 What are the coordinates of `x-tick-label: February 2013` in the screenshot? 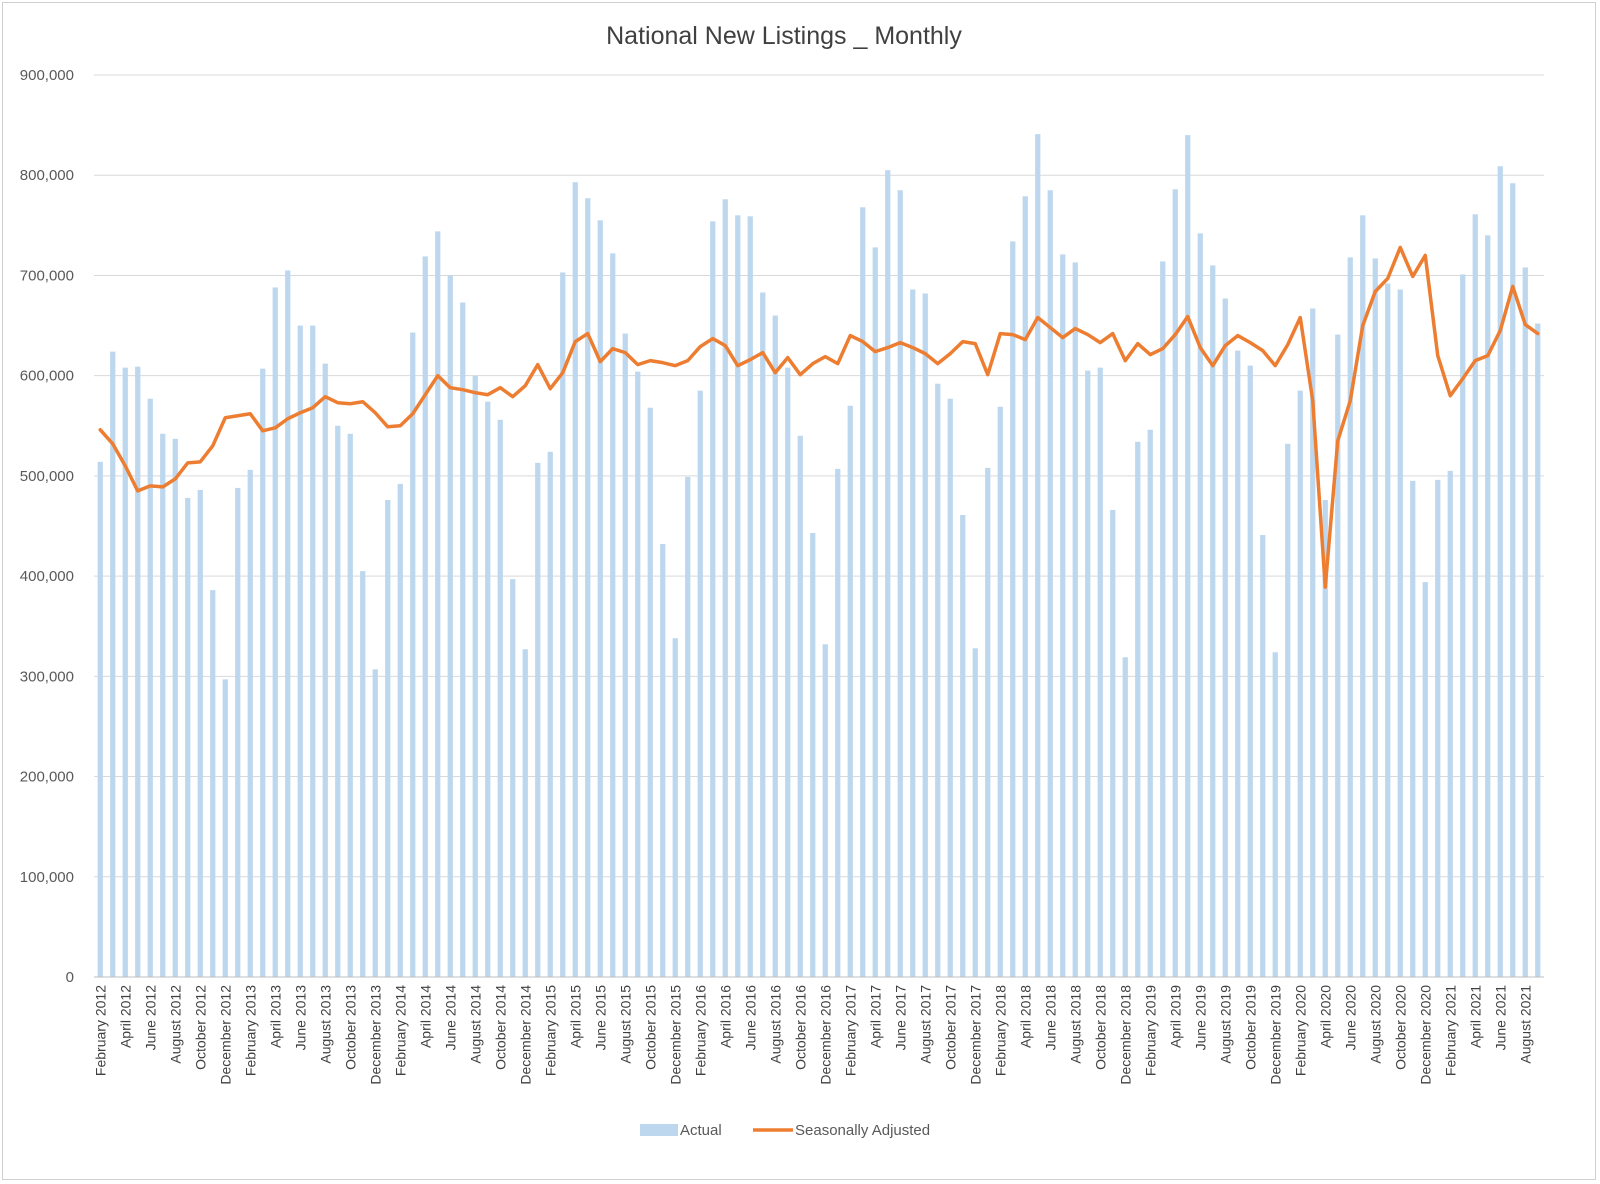 It's located at (250, 1030).